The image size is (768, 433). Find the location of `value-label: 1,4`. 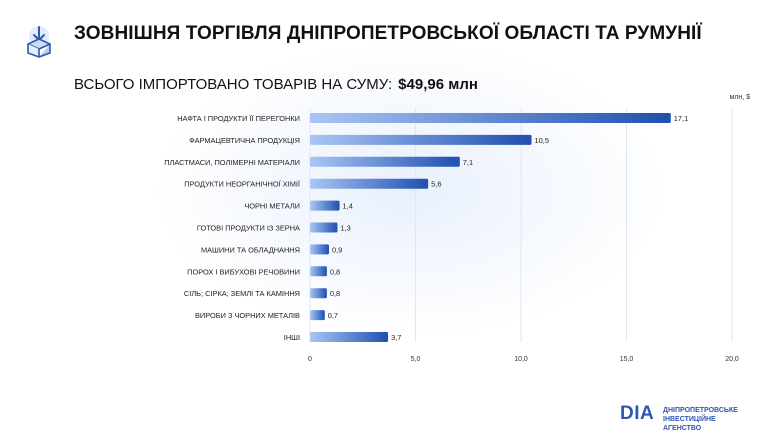

value-label: 1,4 is located at coordinates (348, 206).